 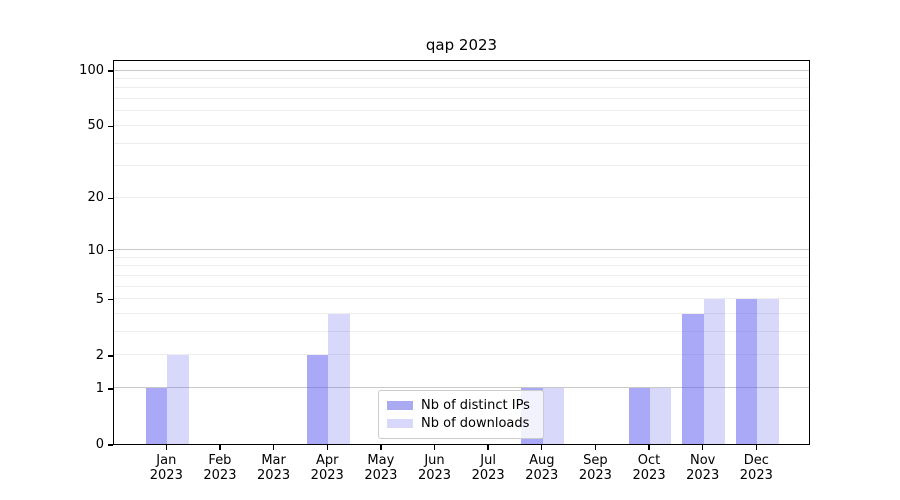 What do you see at coordinates (661, 415) in the screenshot?
I see `bar-downloads-oct` at bounding box center [661, 415].